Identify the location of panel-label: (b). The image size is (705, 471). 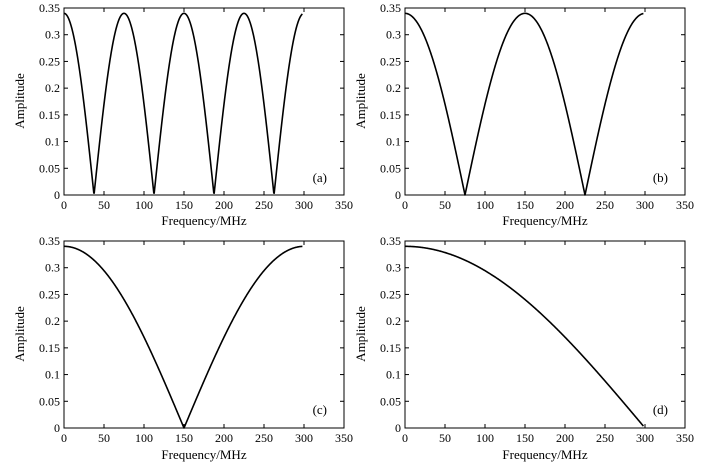
(660, 177).